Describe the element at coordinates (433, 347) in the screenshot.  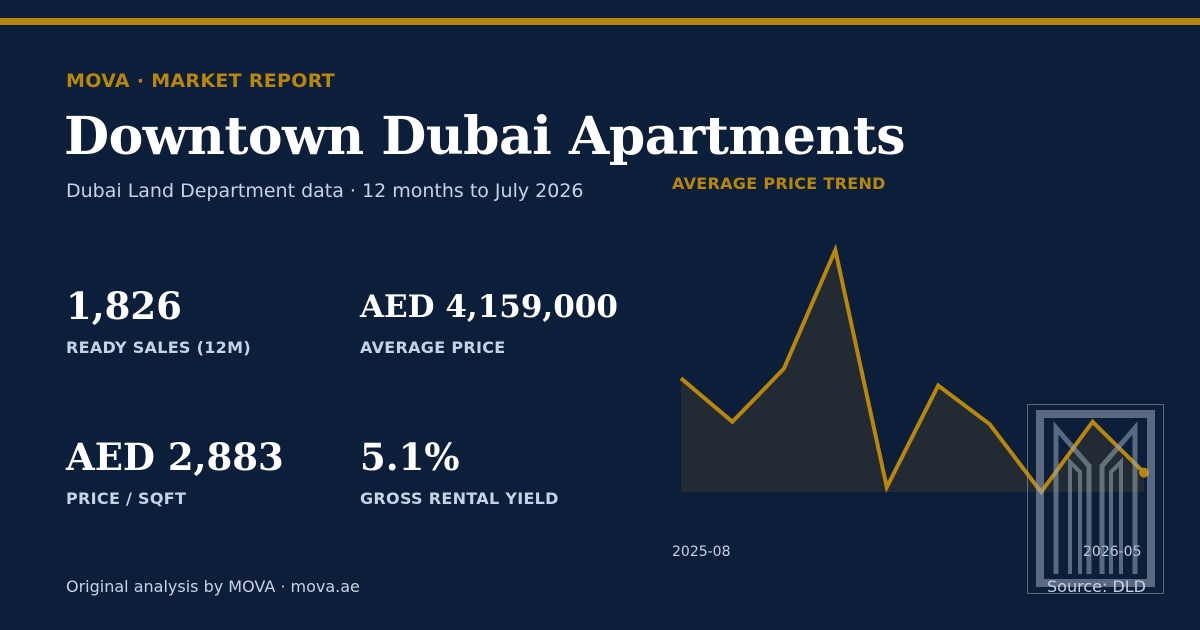
I see `stat-average-price-label: AVERAGE PRICE` at that location.